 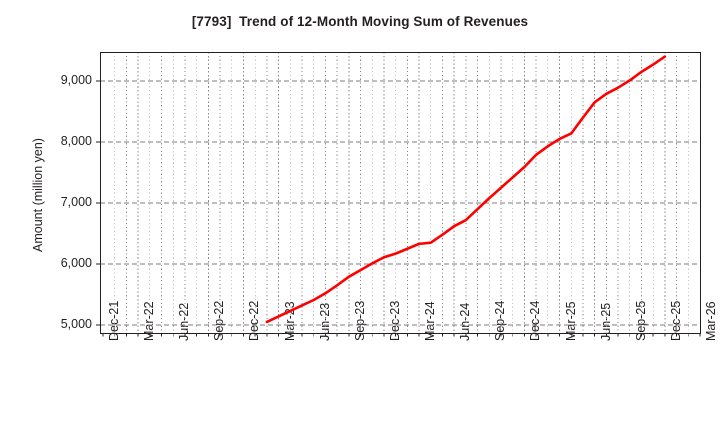 What do you see at coordinates (66, 220) in the screenshot?
I see `y-axis-tick-labels: 5,000 6,000 7,000 8,000 9,000` at bounding box center [66, 220].